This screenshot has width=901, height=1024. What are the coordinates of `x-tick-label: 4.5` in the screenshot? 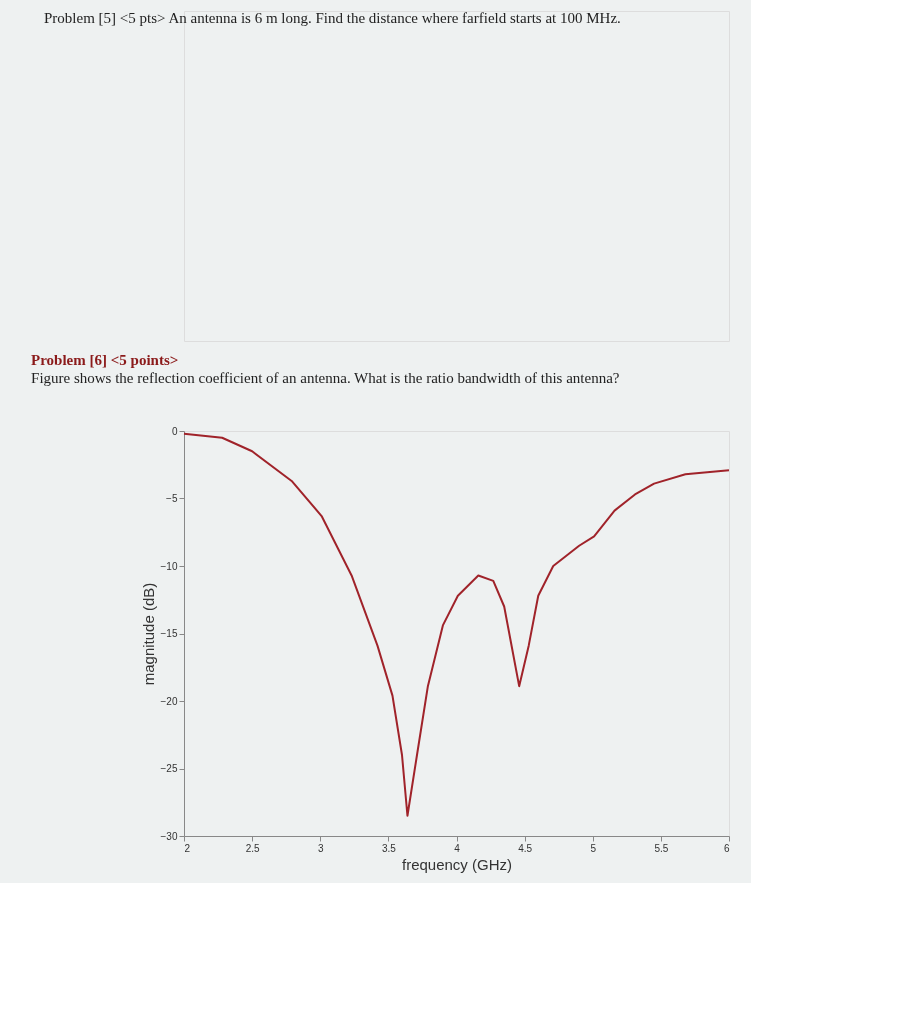 It's located at (525, 848).